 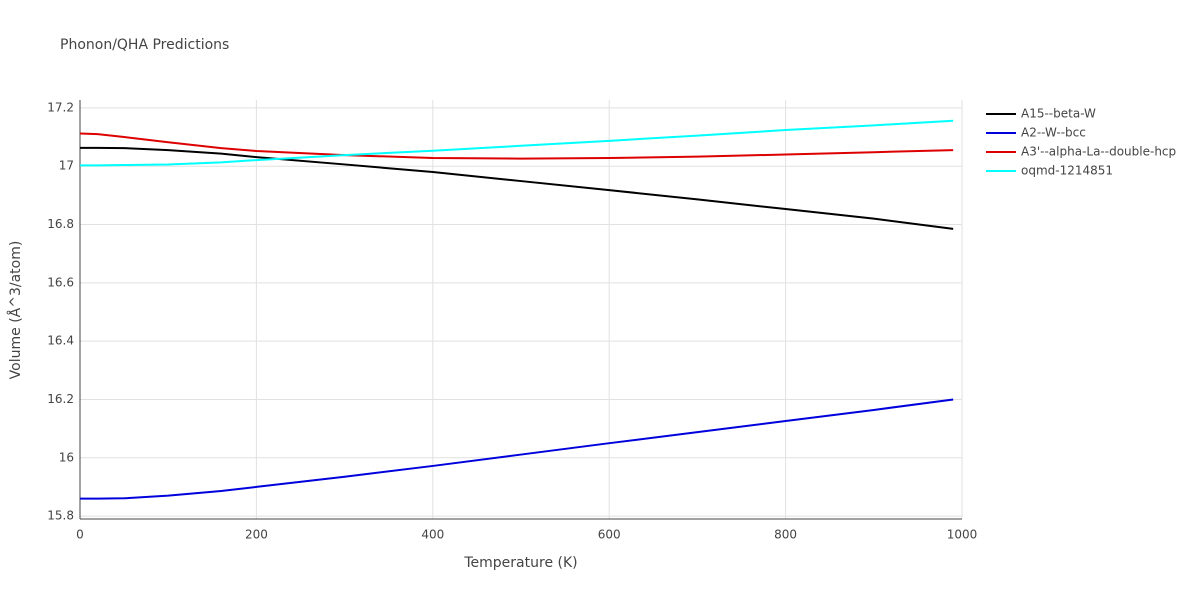 What do you see at coordinates (15, 310) in the screenshot?
I see `y-axis-label: Volume (Å^3/atom)` at bounding box center [15, 310].